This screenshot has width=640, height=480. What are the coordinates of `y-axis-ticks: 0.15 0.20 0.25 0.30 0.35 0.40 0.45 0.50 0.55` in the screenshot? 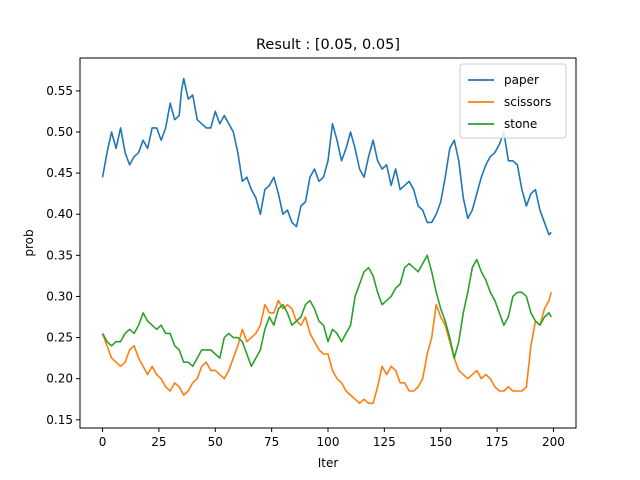 It's located at (63, 255).